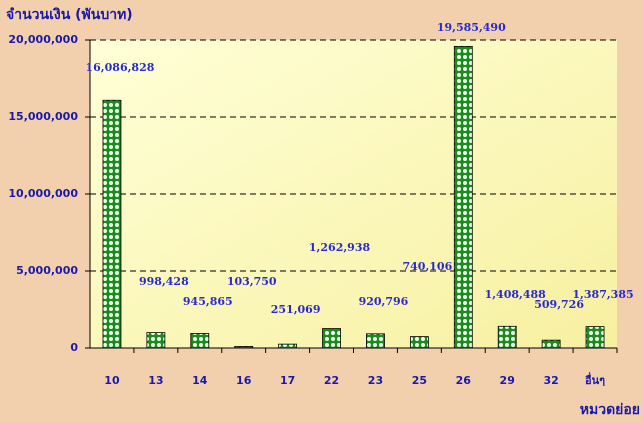  What do you see at coordinates (516, 294) in the screenshot?
I see `value-label: 1,408,488` at bounding box center [516, 294].